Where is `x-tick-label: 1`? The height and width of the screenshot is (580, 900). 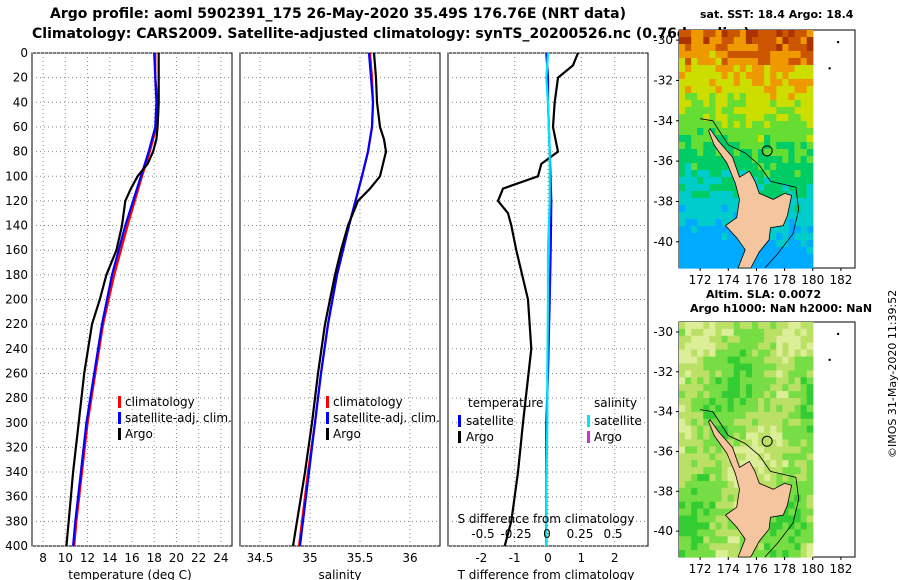
x-tick-label: 1 is located at coordinates (582, 558).